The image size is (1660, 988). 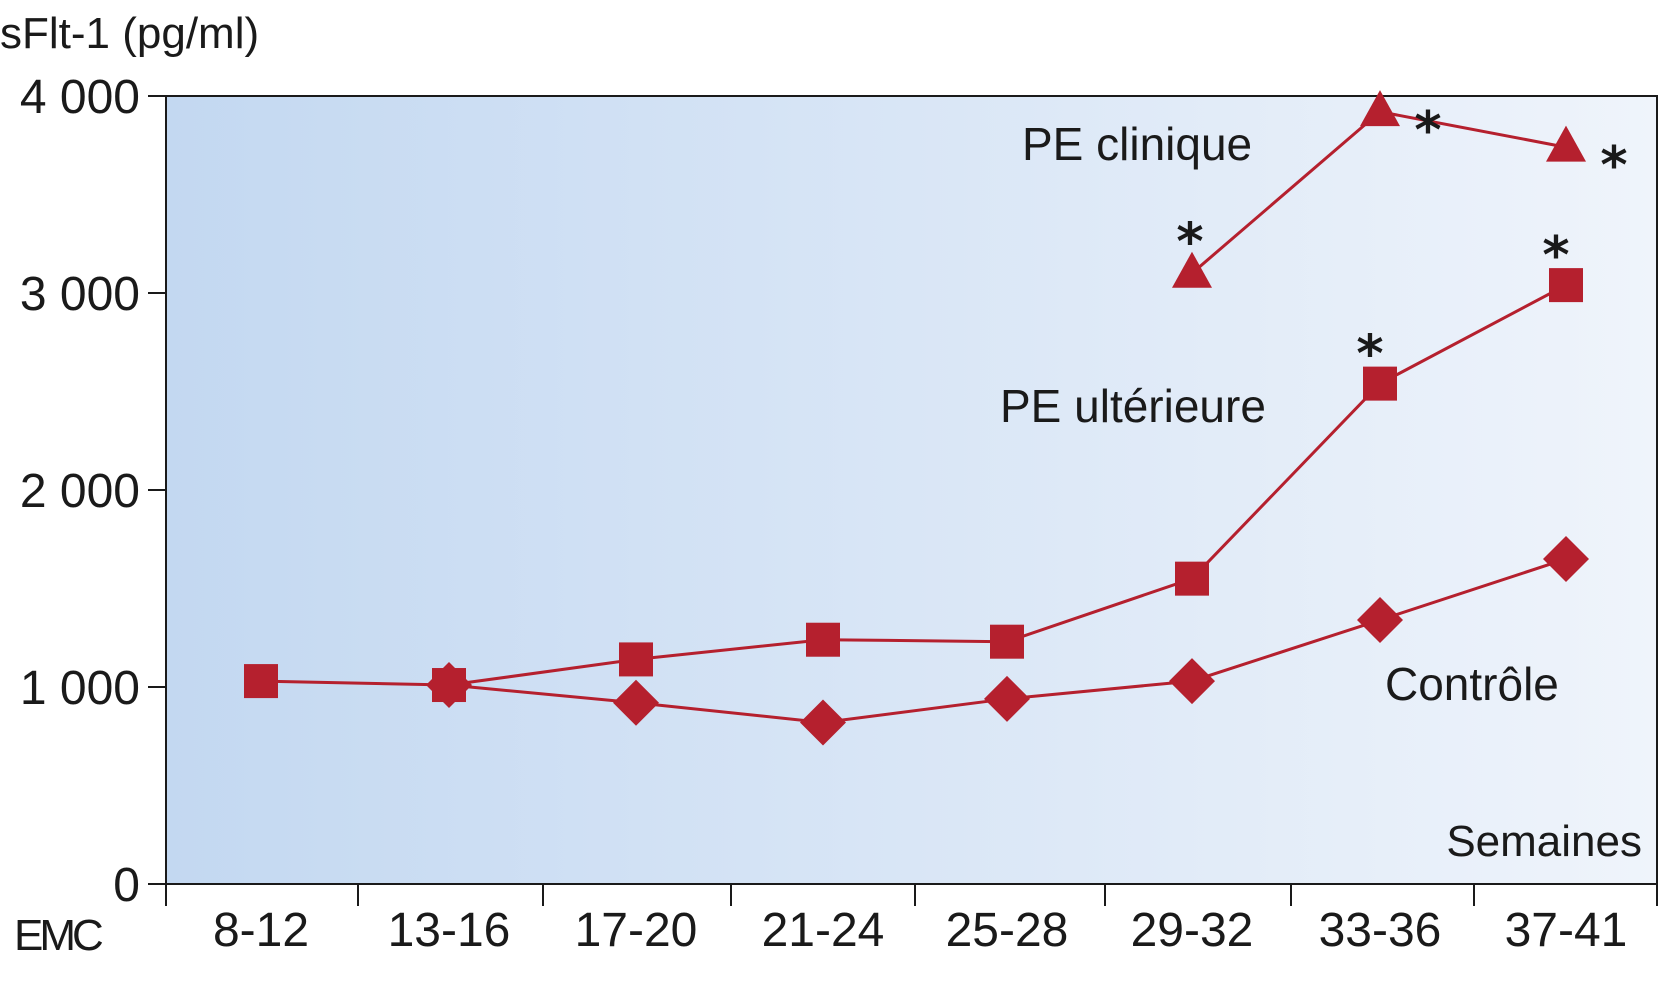 I want to click on x-tick-label: 33-36, so click(x=1380, y=930).